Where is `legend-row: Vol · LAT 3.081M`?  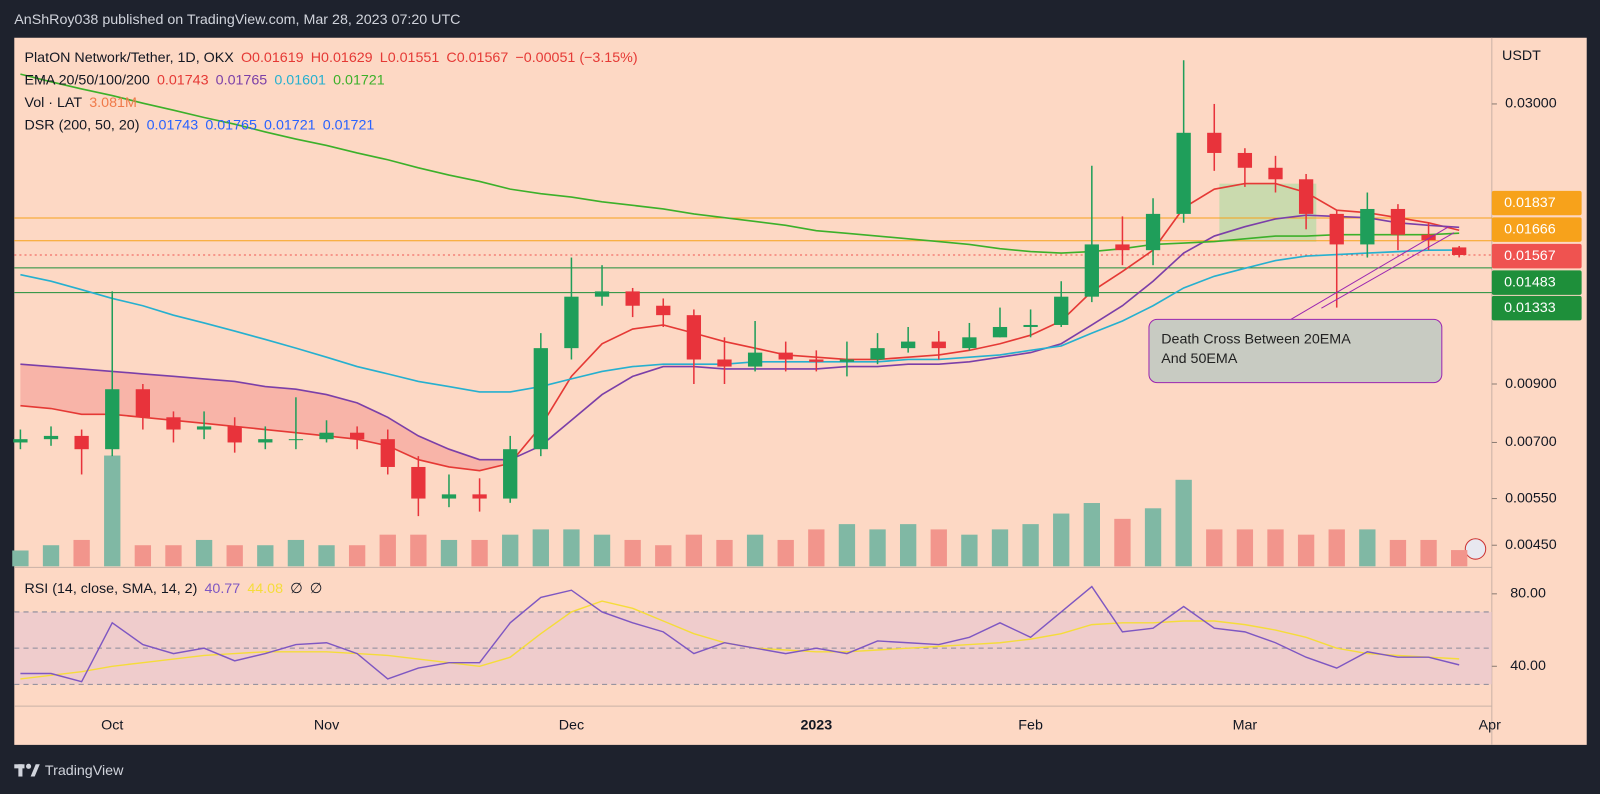
legend-row: Vol · LAT 3.081M is located at coordinates (80, 103).